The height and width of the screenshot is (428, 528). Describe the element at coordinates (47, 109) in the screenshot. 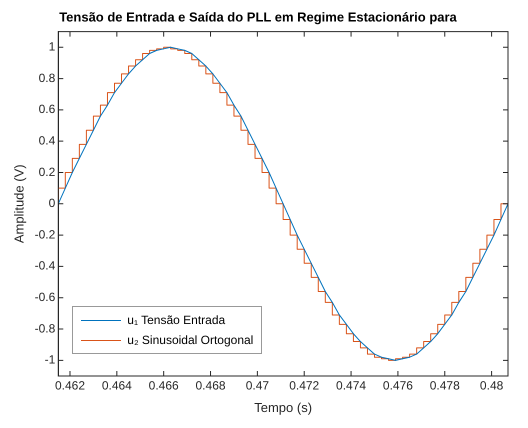

I see `y-tick-label: 0.6` at that location.